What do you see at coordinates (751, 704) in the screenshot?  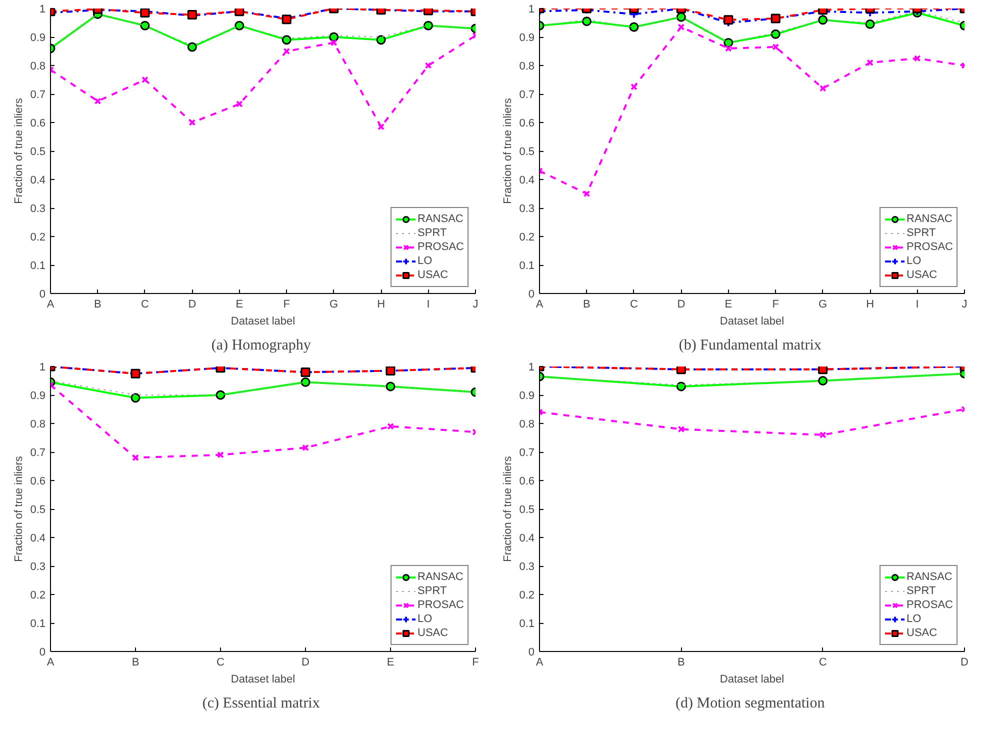 I see `text: (d) Motion segmentation` at bounding box center [751, 704].